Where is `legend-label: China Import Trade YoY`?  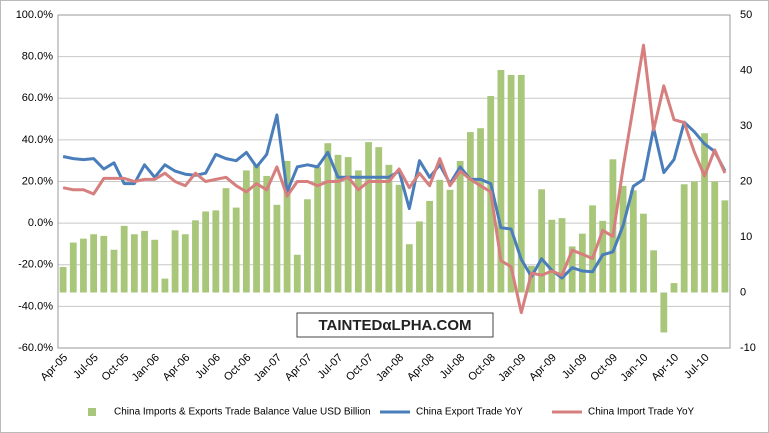
legend-label: China Import Trade YoY is located at coordinates (641, 412).